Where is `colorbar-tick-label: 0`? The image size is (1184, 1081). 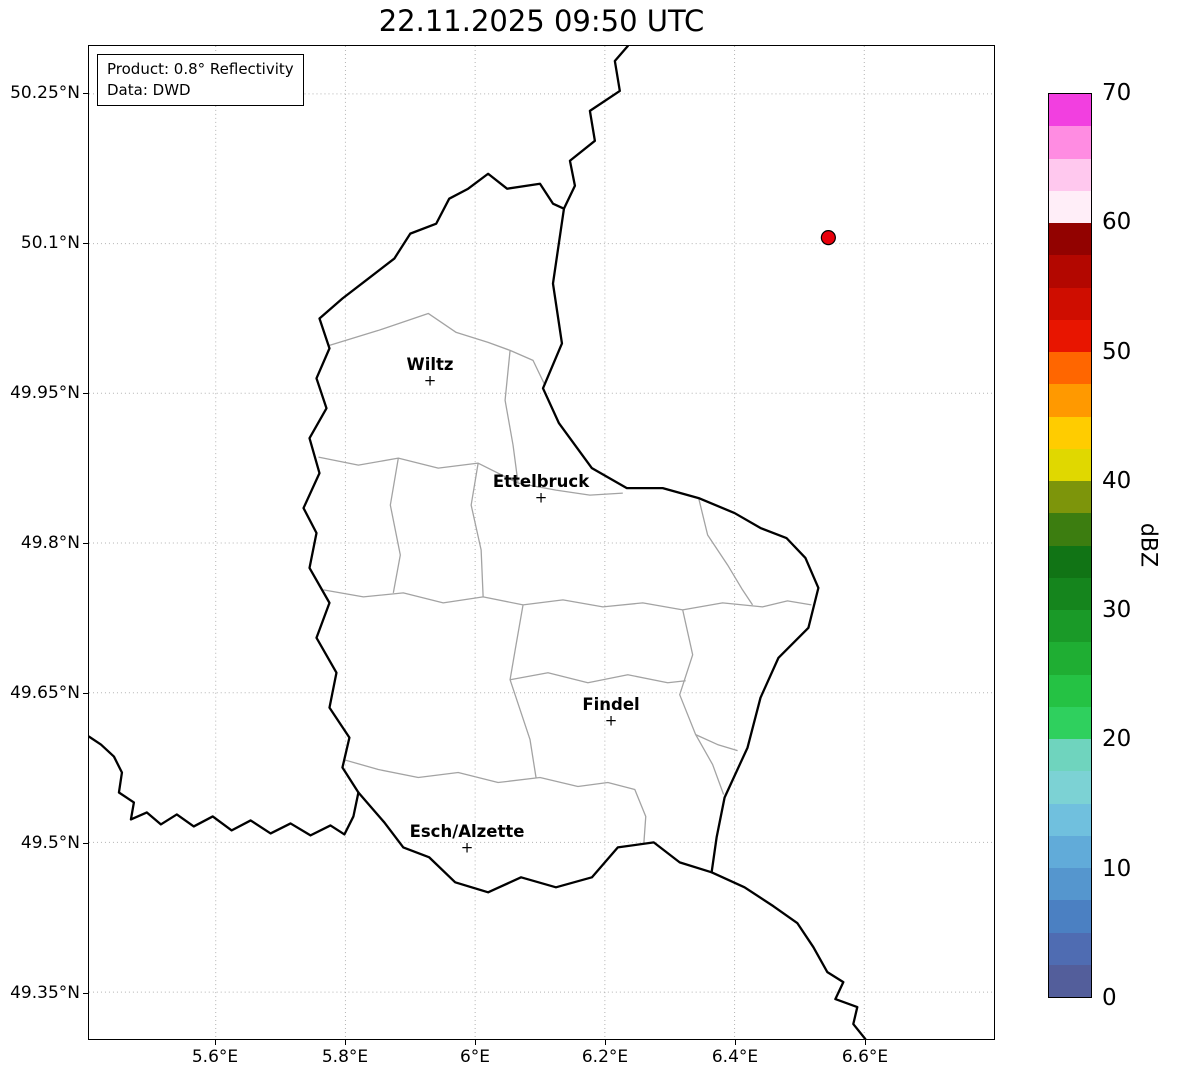 colorbar-tick-label: 0 is located at coordinates (1109, 998).